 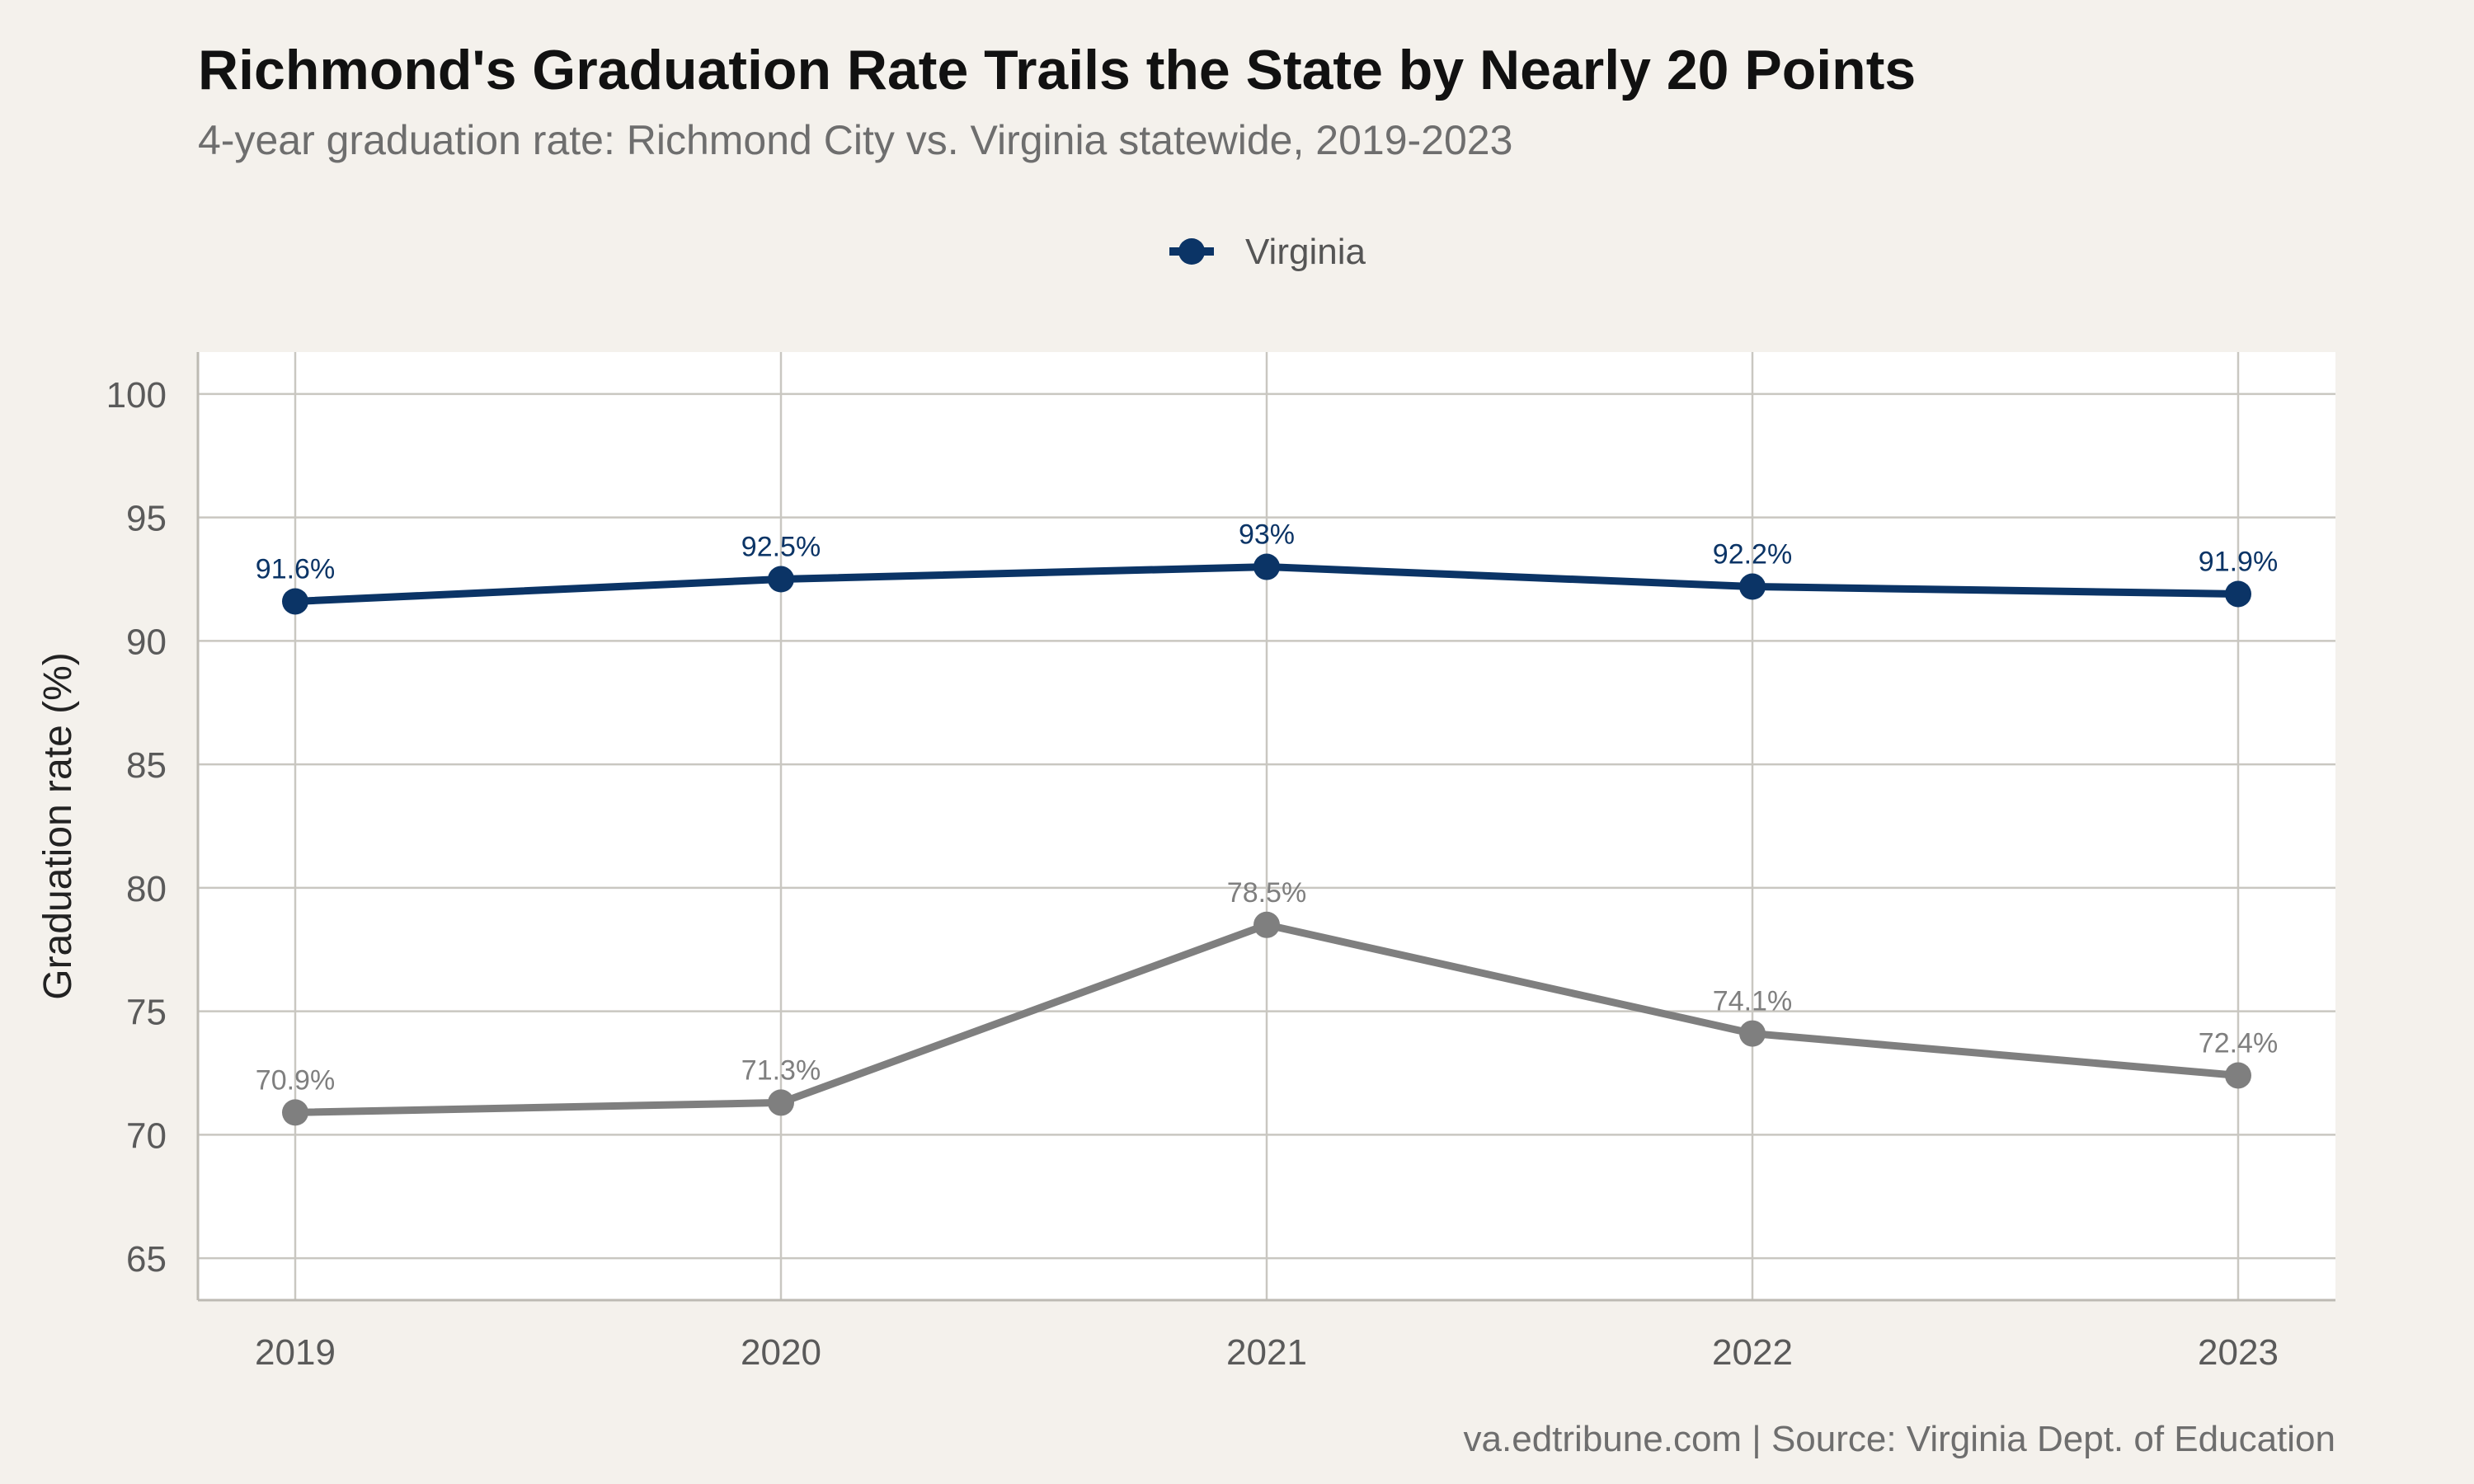 I want to click on legend: Virginia, so click(x=1267, y=252).